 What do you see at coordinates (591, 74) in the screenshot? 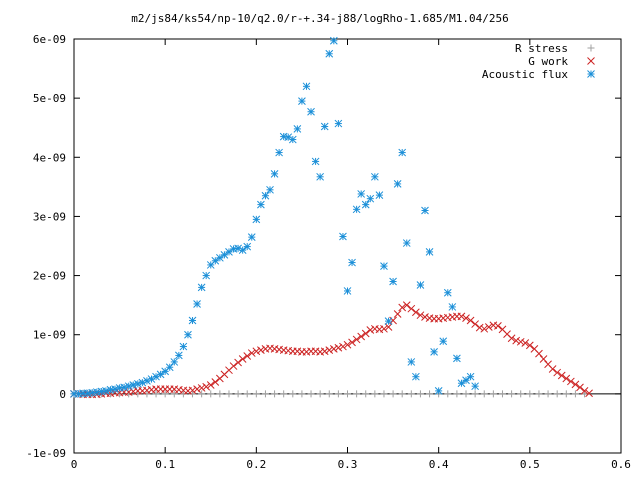
I see `legend-marker-acoustic-flux` at bounding box center [591, 74].